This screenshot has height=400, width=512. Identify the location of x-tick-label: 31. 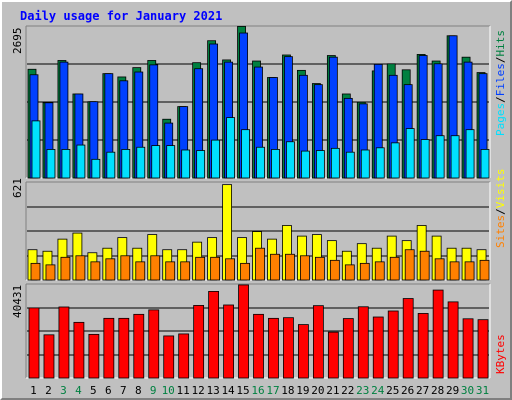
(482, 390).